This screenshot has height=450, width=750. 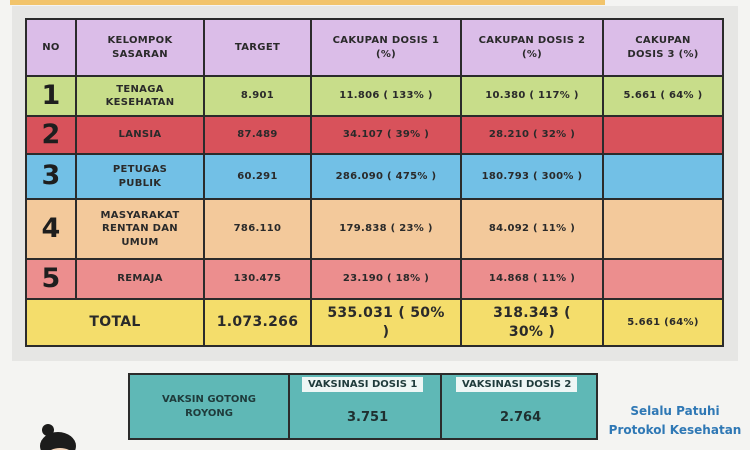 I want to click on table-cell: PETUGAS PUBLIK, so click(x=140, y=176).